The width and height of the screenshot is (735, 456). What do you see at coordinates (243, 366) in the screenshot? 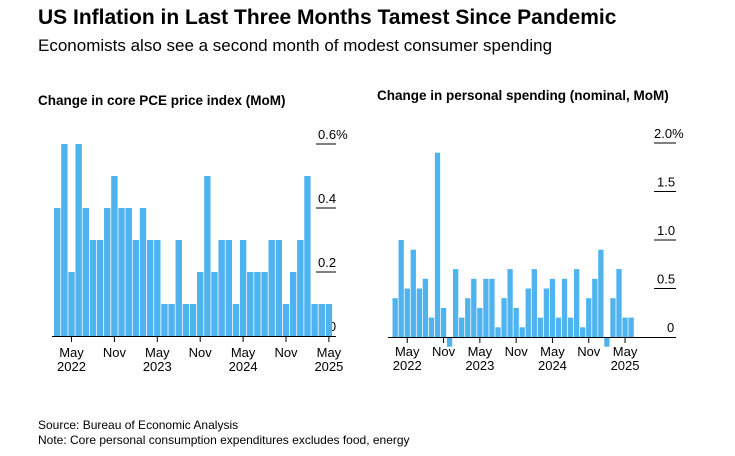
I see `pce-x-year-label: 2024` at bounding box center [243, 366].